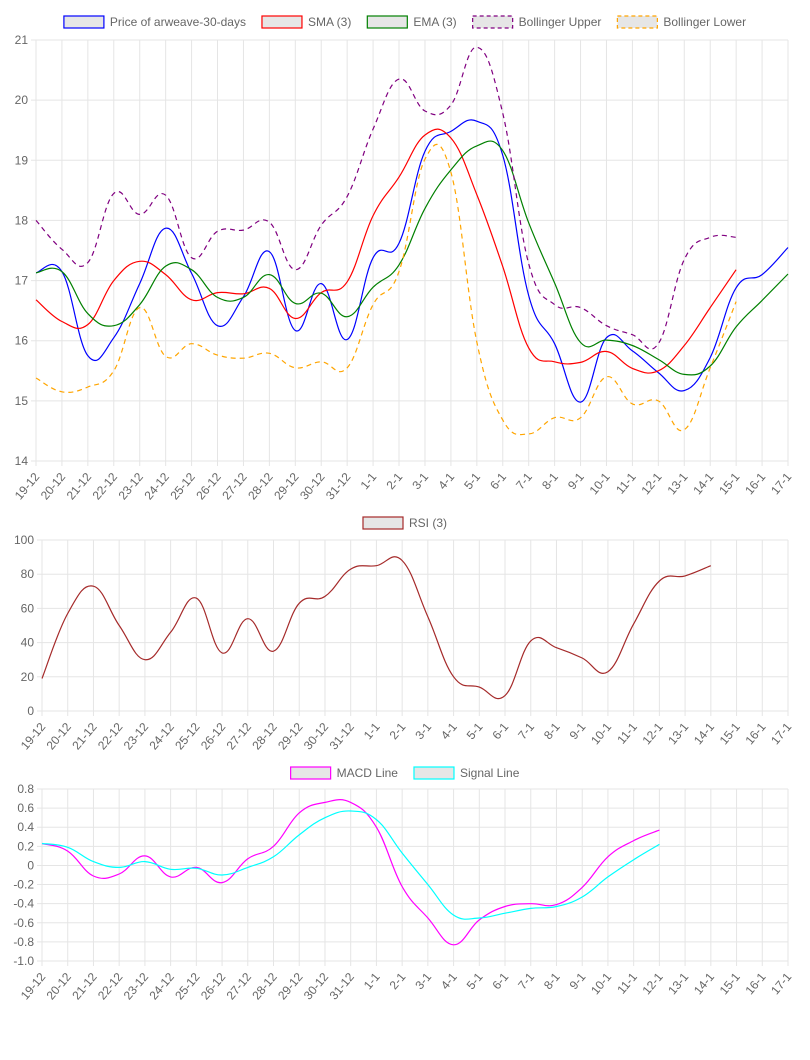 The height and width of the screenshot is (1060, 810). I want to click on legend-label: Bollinger Lower, so click(704, 22).